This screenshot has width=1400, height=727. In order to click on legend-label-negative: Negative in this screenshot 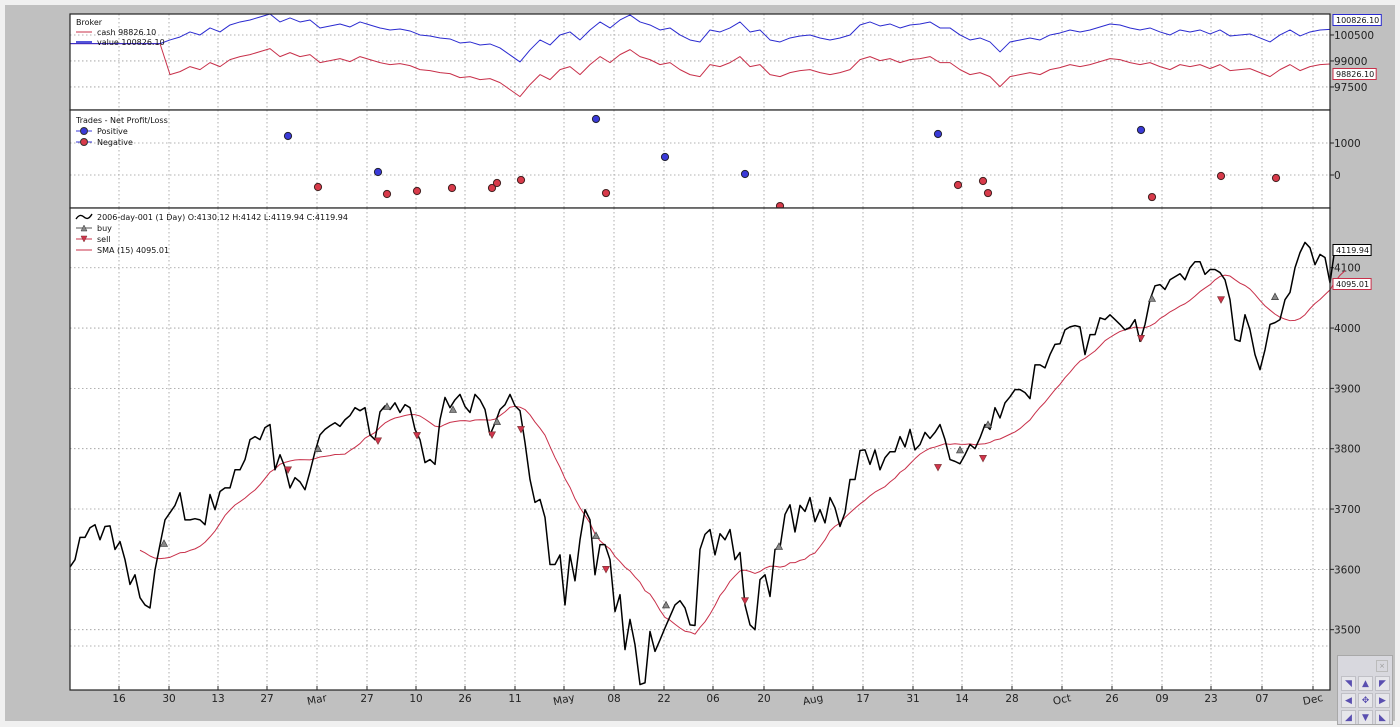, I will do `click(115, 142)`.